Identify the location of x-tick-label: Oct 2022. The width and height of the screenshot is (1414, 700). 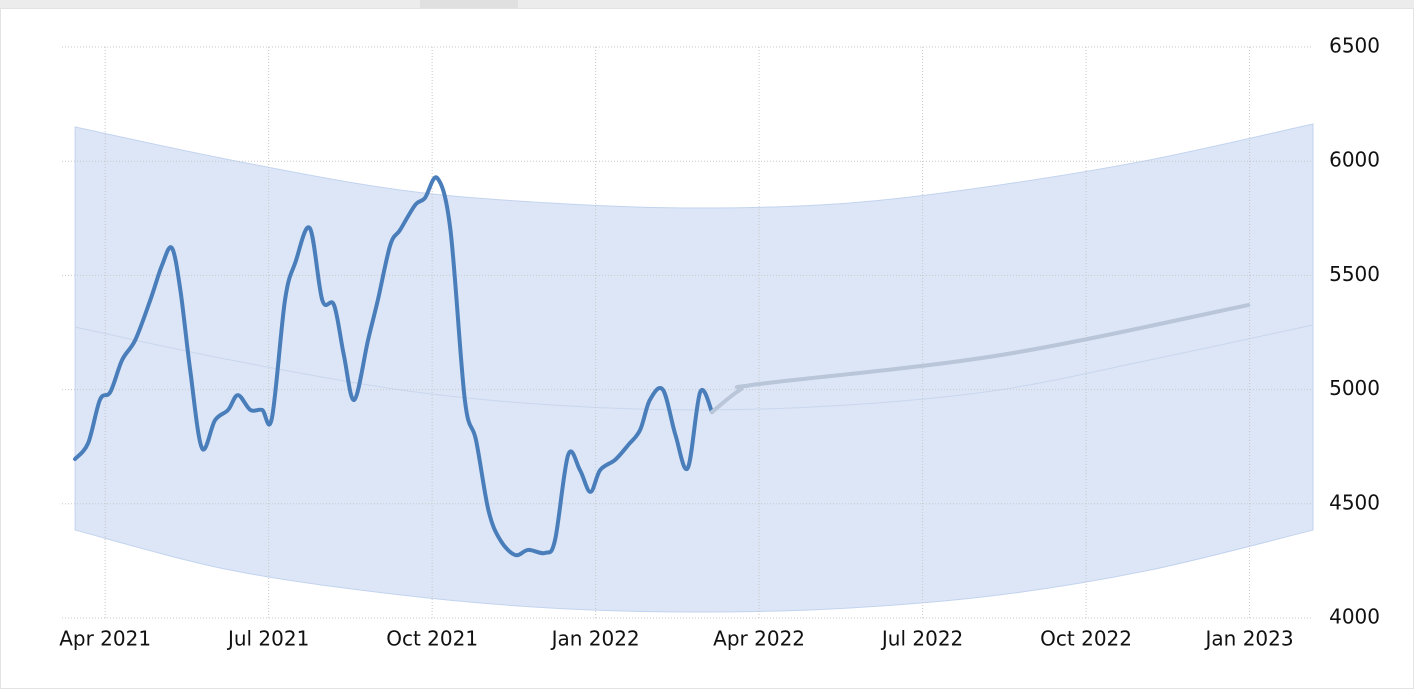
(1086, 639).